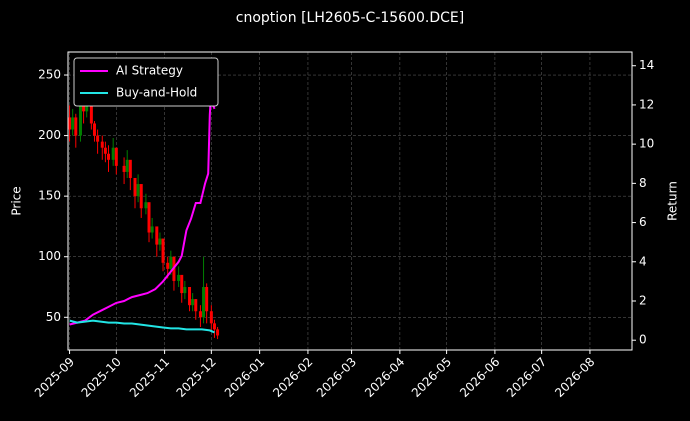  I want to click on x-tick-label: 2026-06, so click(479, 377).